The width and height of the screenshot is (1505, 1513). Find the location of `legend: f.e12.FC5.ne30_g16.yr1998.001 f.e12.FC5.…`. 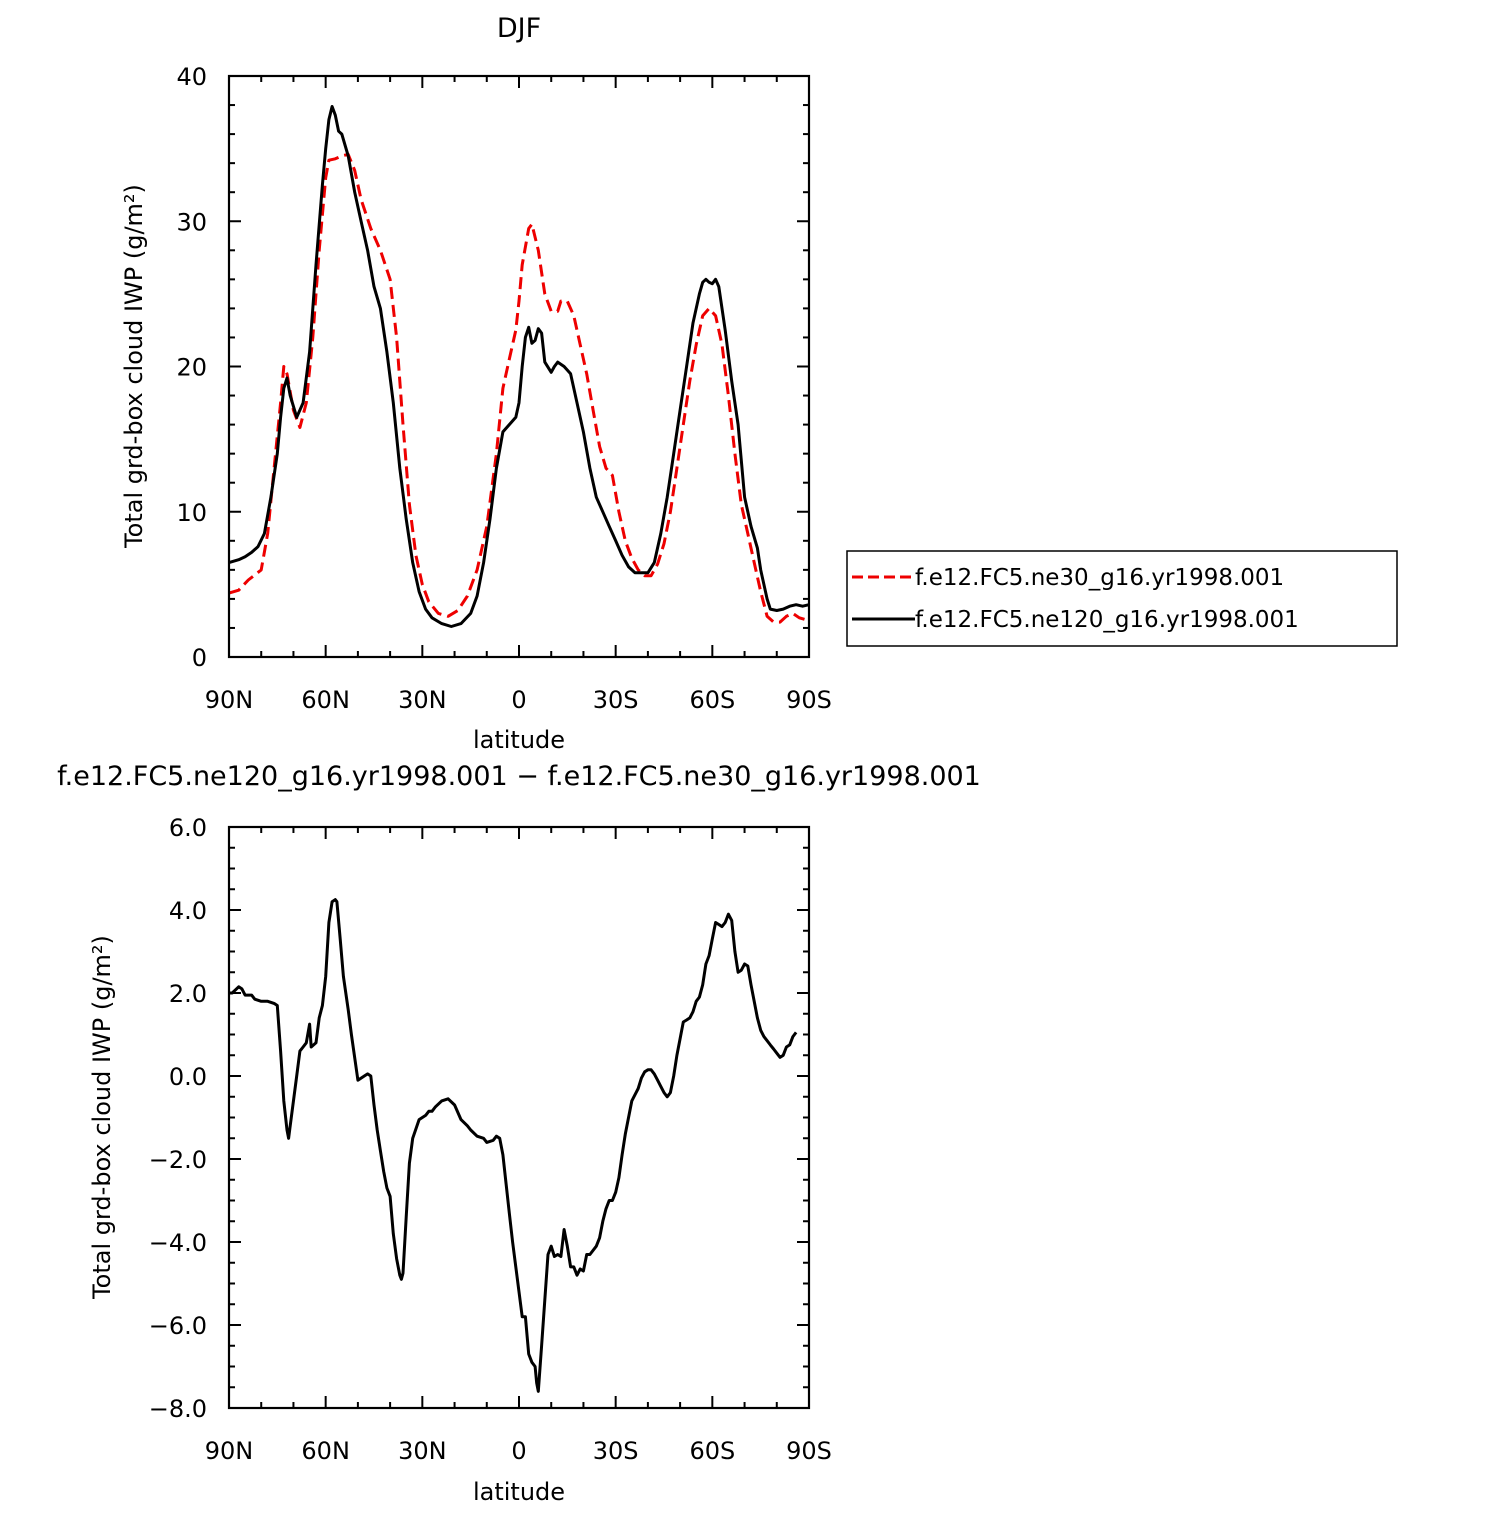

legend: f.e12.FC5.ne30_g16.yr1998.001 f.e12.FC5.… is located at coordinates (1122, 598).